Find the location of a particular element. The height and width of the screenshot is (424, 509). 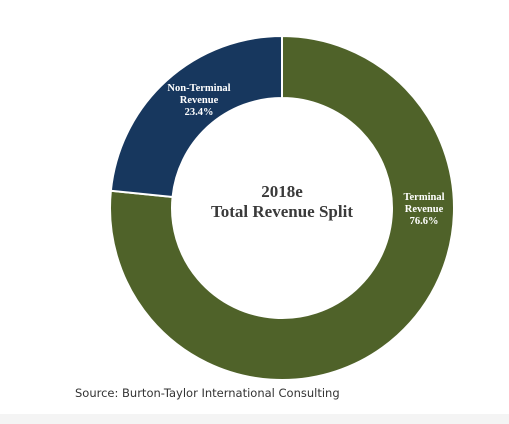

center-title-line-1: 2018e is located at coordinates (282, 191).